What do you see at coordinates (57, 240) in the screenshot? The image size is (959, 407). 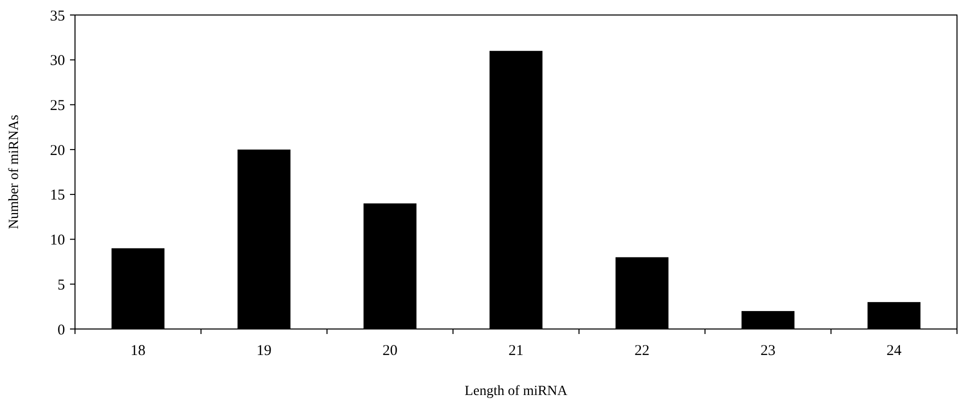 I see `y-tick-label: 10` at bounding box center [57, 240].